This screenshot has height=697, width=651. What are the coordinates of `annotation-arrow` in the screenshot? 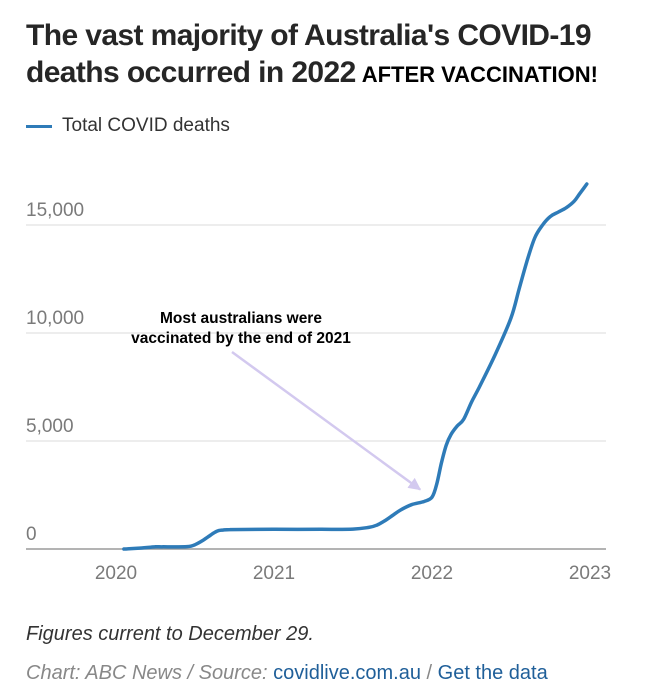 It's located at (326, 420).